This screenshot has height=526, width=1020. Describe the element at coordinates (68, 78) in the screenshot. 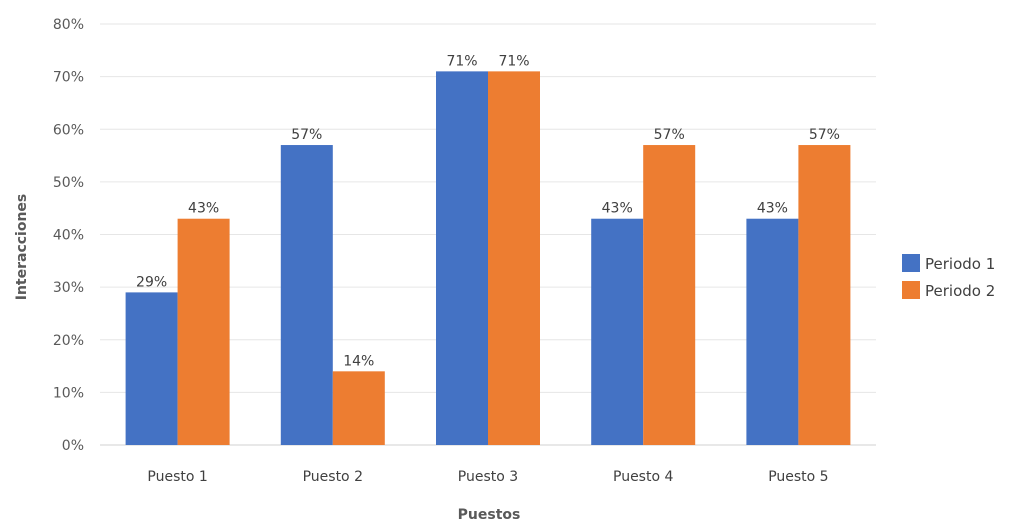

I see `y-tick-label: 70%` at that location.